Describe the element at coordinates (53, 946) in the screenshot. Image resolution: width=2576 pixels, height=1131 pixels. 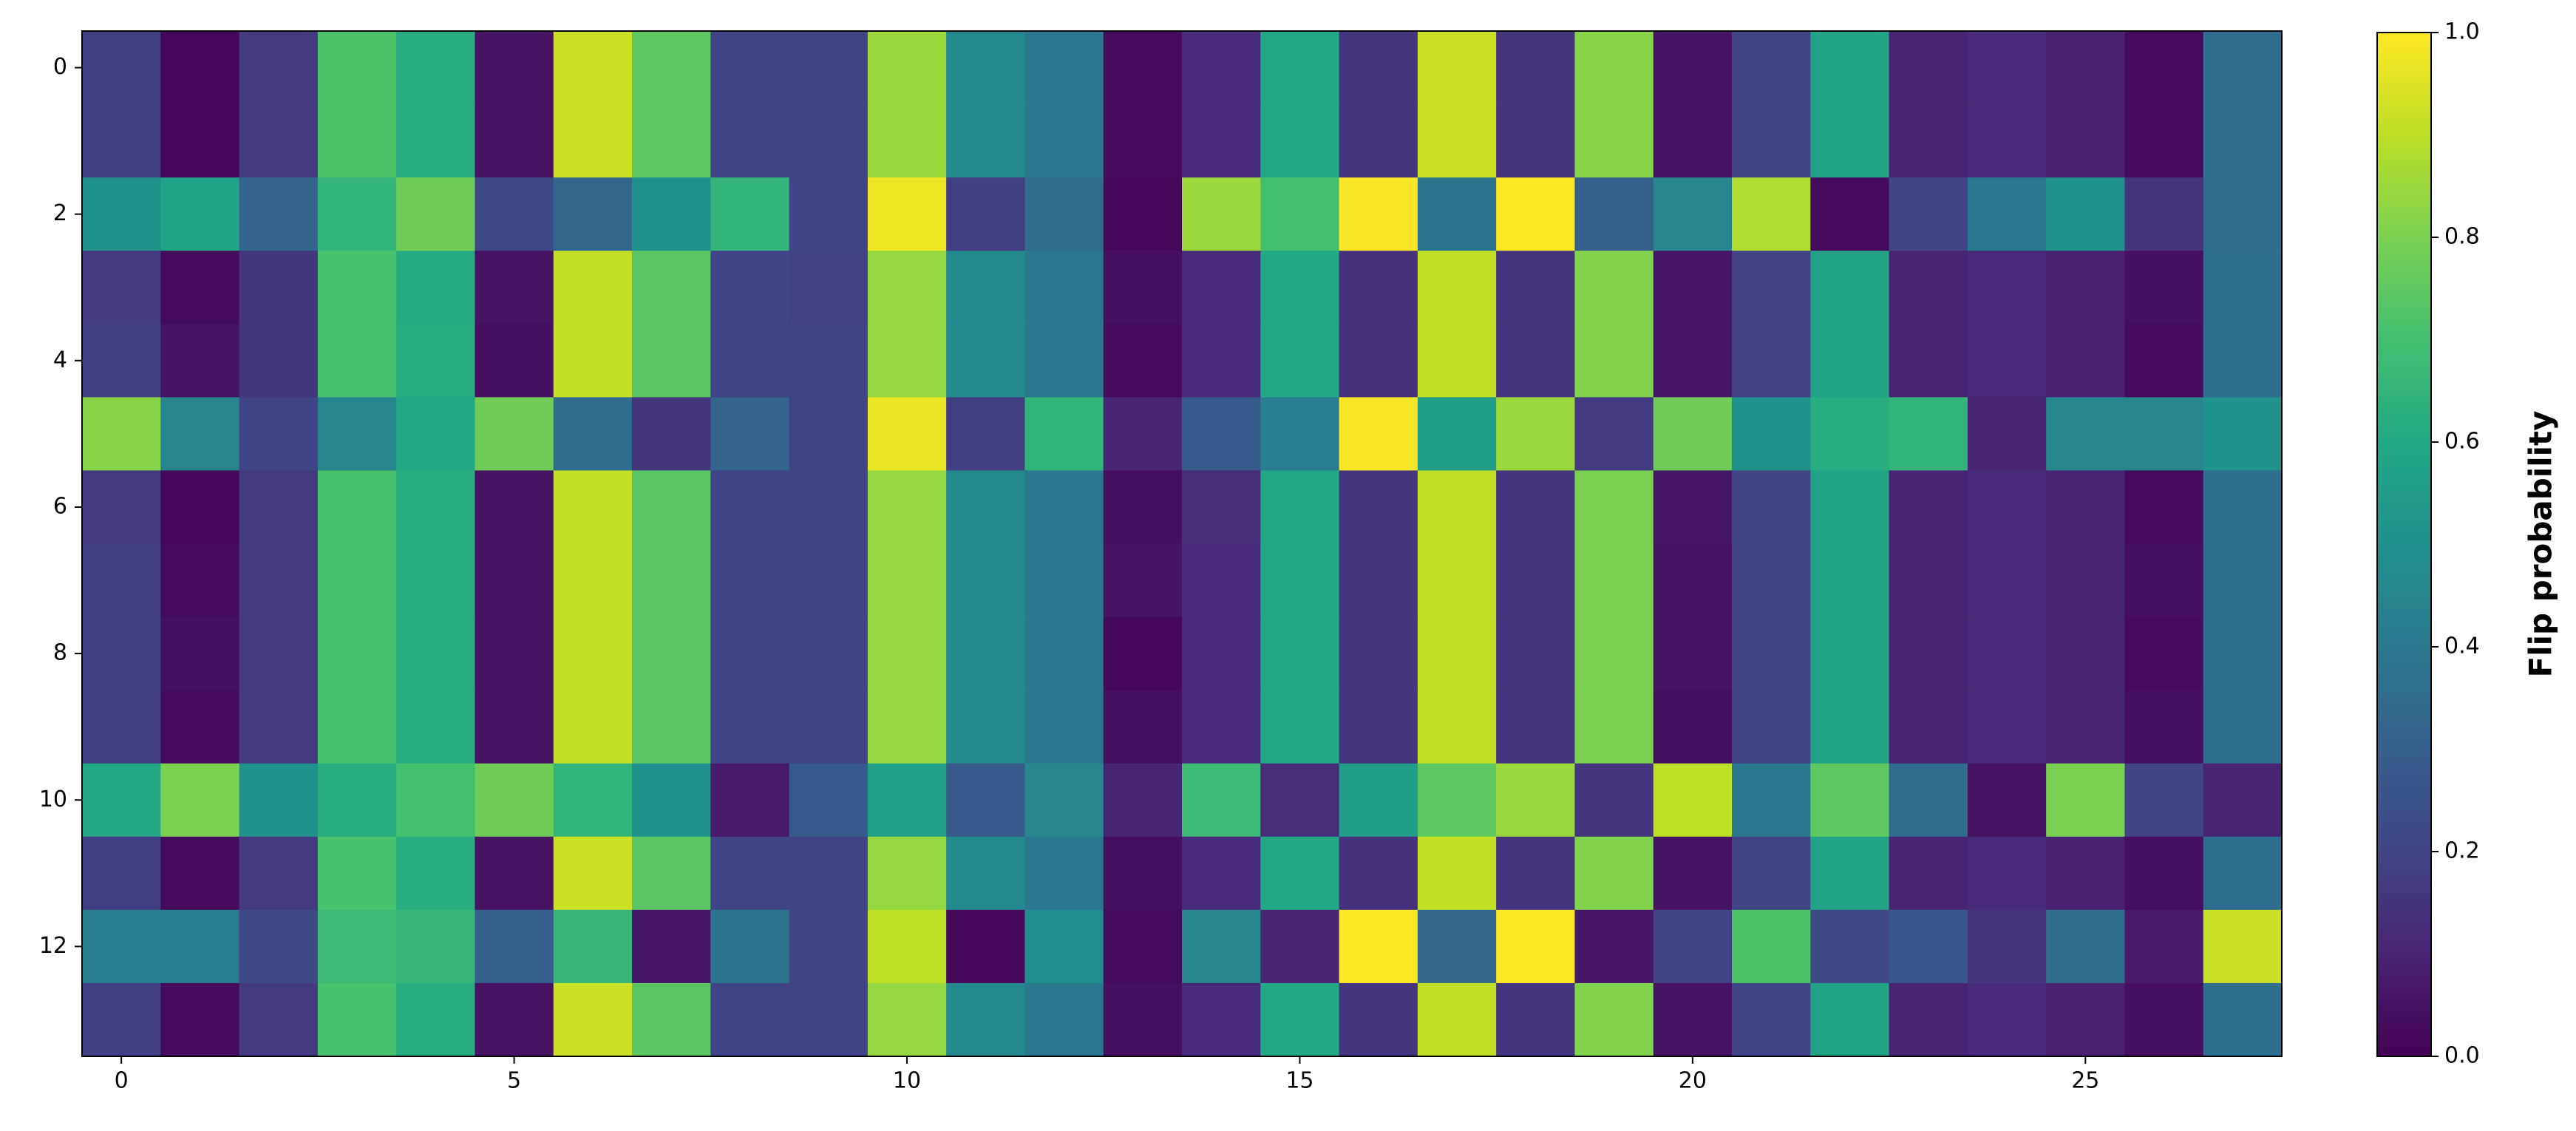
I see `y-tick-label: 12` at that location.